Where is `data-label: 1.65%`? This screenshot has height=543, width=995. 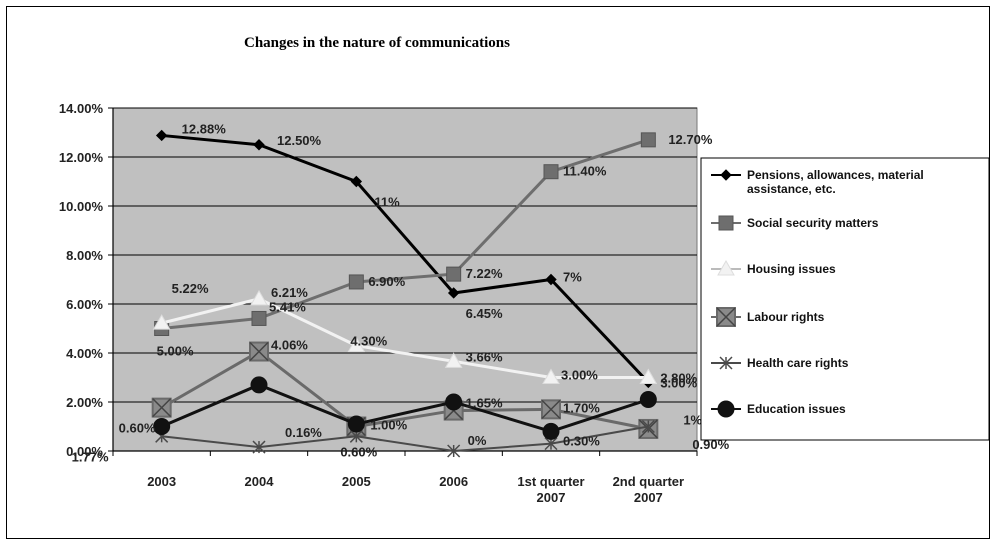 data-label: 1.65% is located at coordinates (484, 403).